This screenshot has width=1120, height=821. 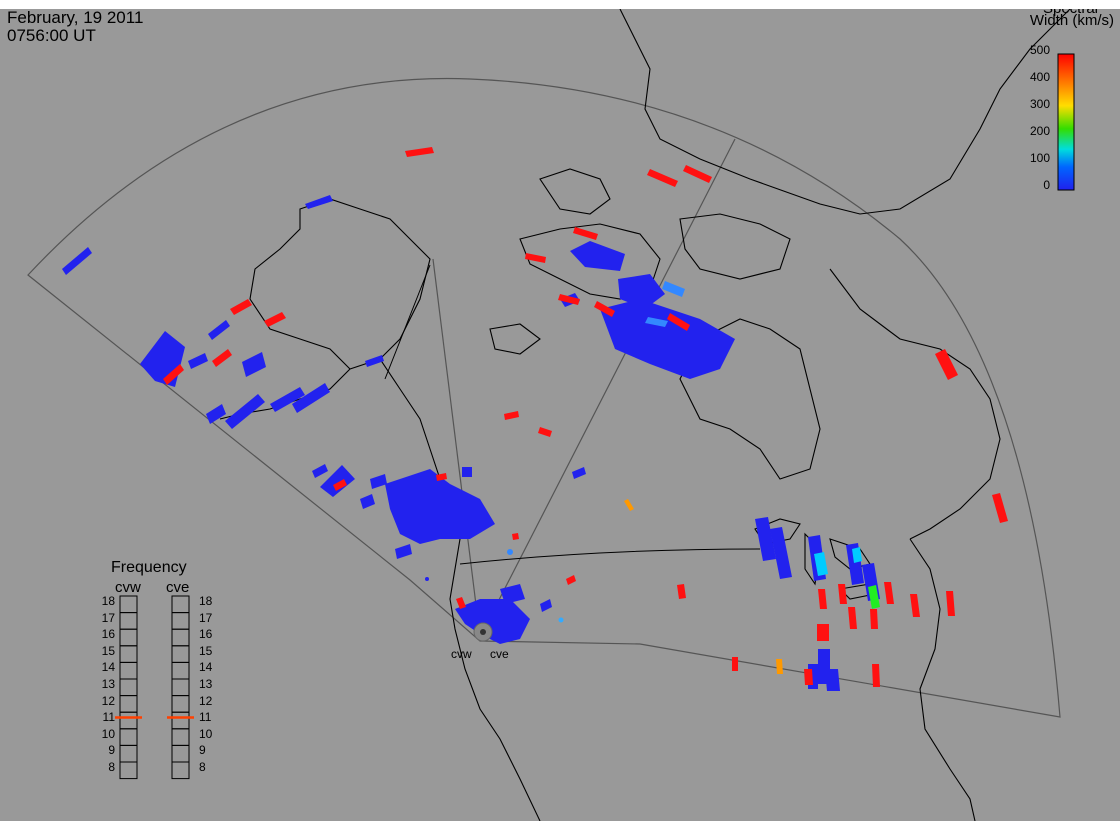 What do you see at coordinates (206, 733) in the screenshot?
I see `freq-label-right: 10` at bounding box center [206, 733].